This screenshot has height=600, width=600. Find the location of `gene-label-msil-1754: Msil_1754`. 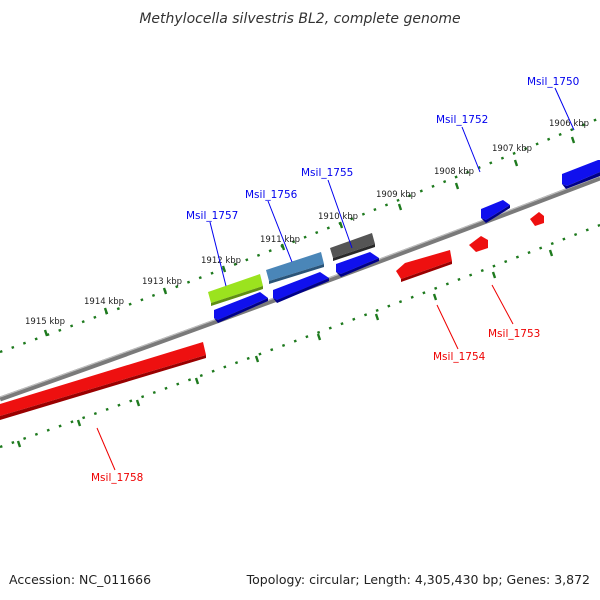

gene-label-msil-1754: Msil_1754 is located at coordinates (459, 357).